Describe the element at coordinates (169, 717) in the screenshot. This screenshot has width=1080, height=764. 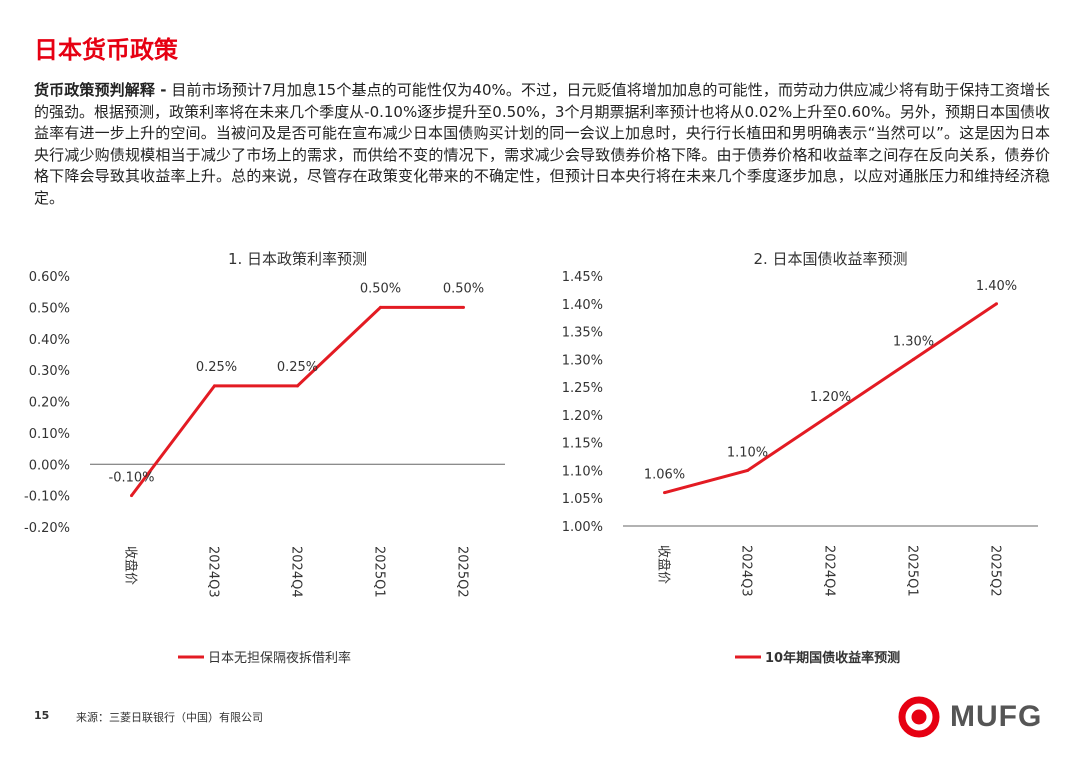
I see `source-note: 来源：三菱日联银行（中国）有限公司` at that location.